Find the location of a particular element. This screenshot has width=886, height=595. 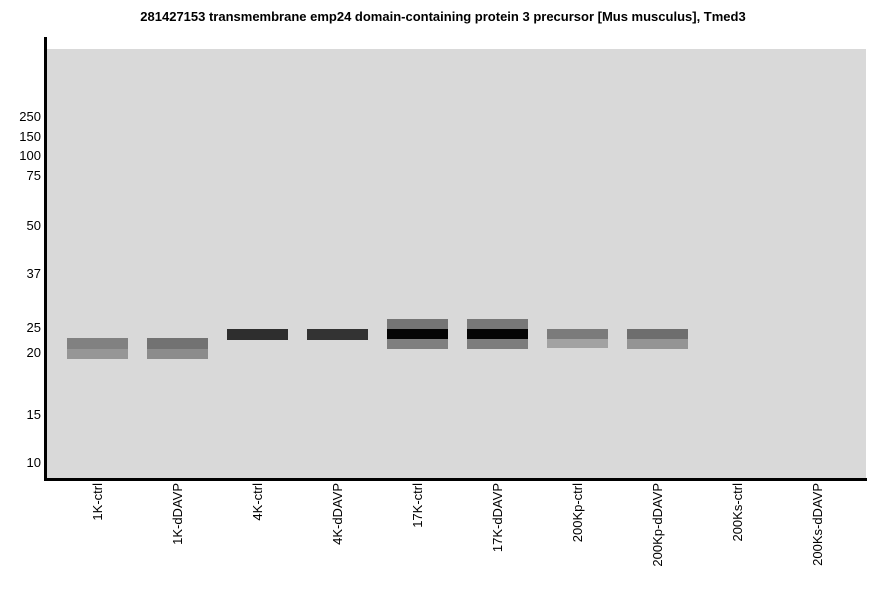

lane-label-17K-ctrl: 17K-ctrl is located at coordinates (417, 505).